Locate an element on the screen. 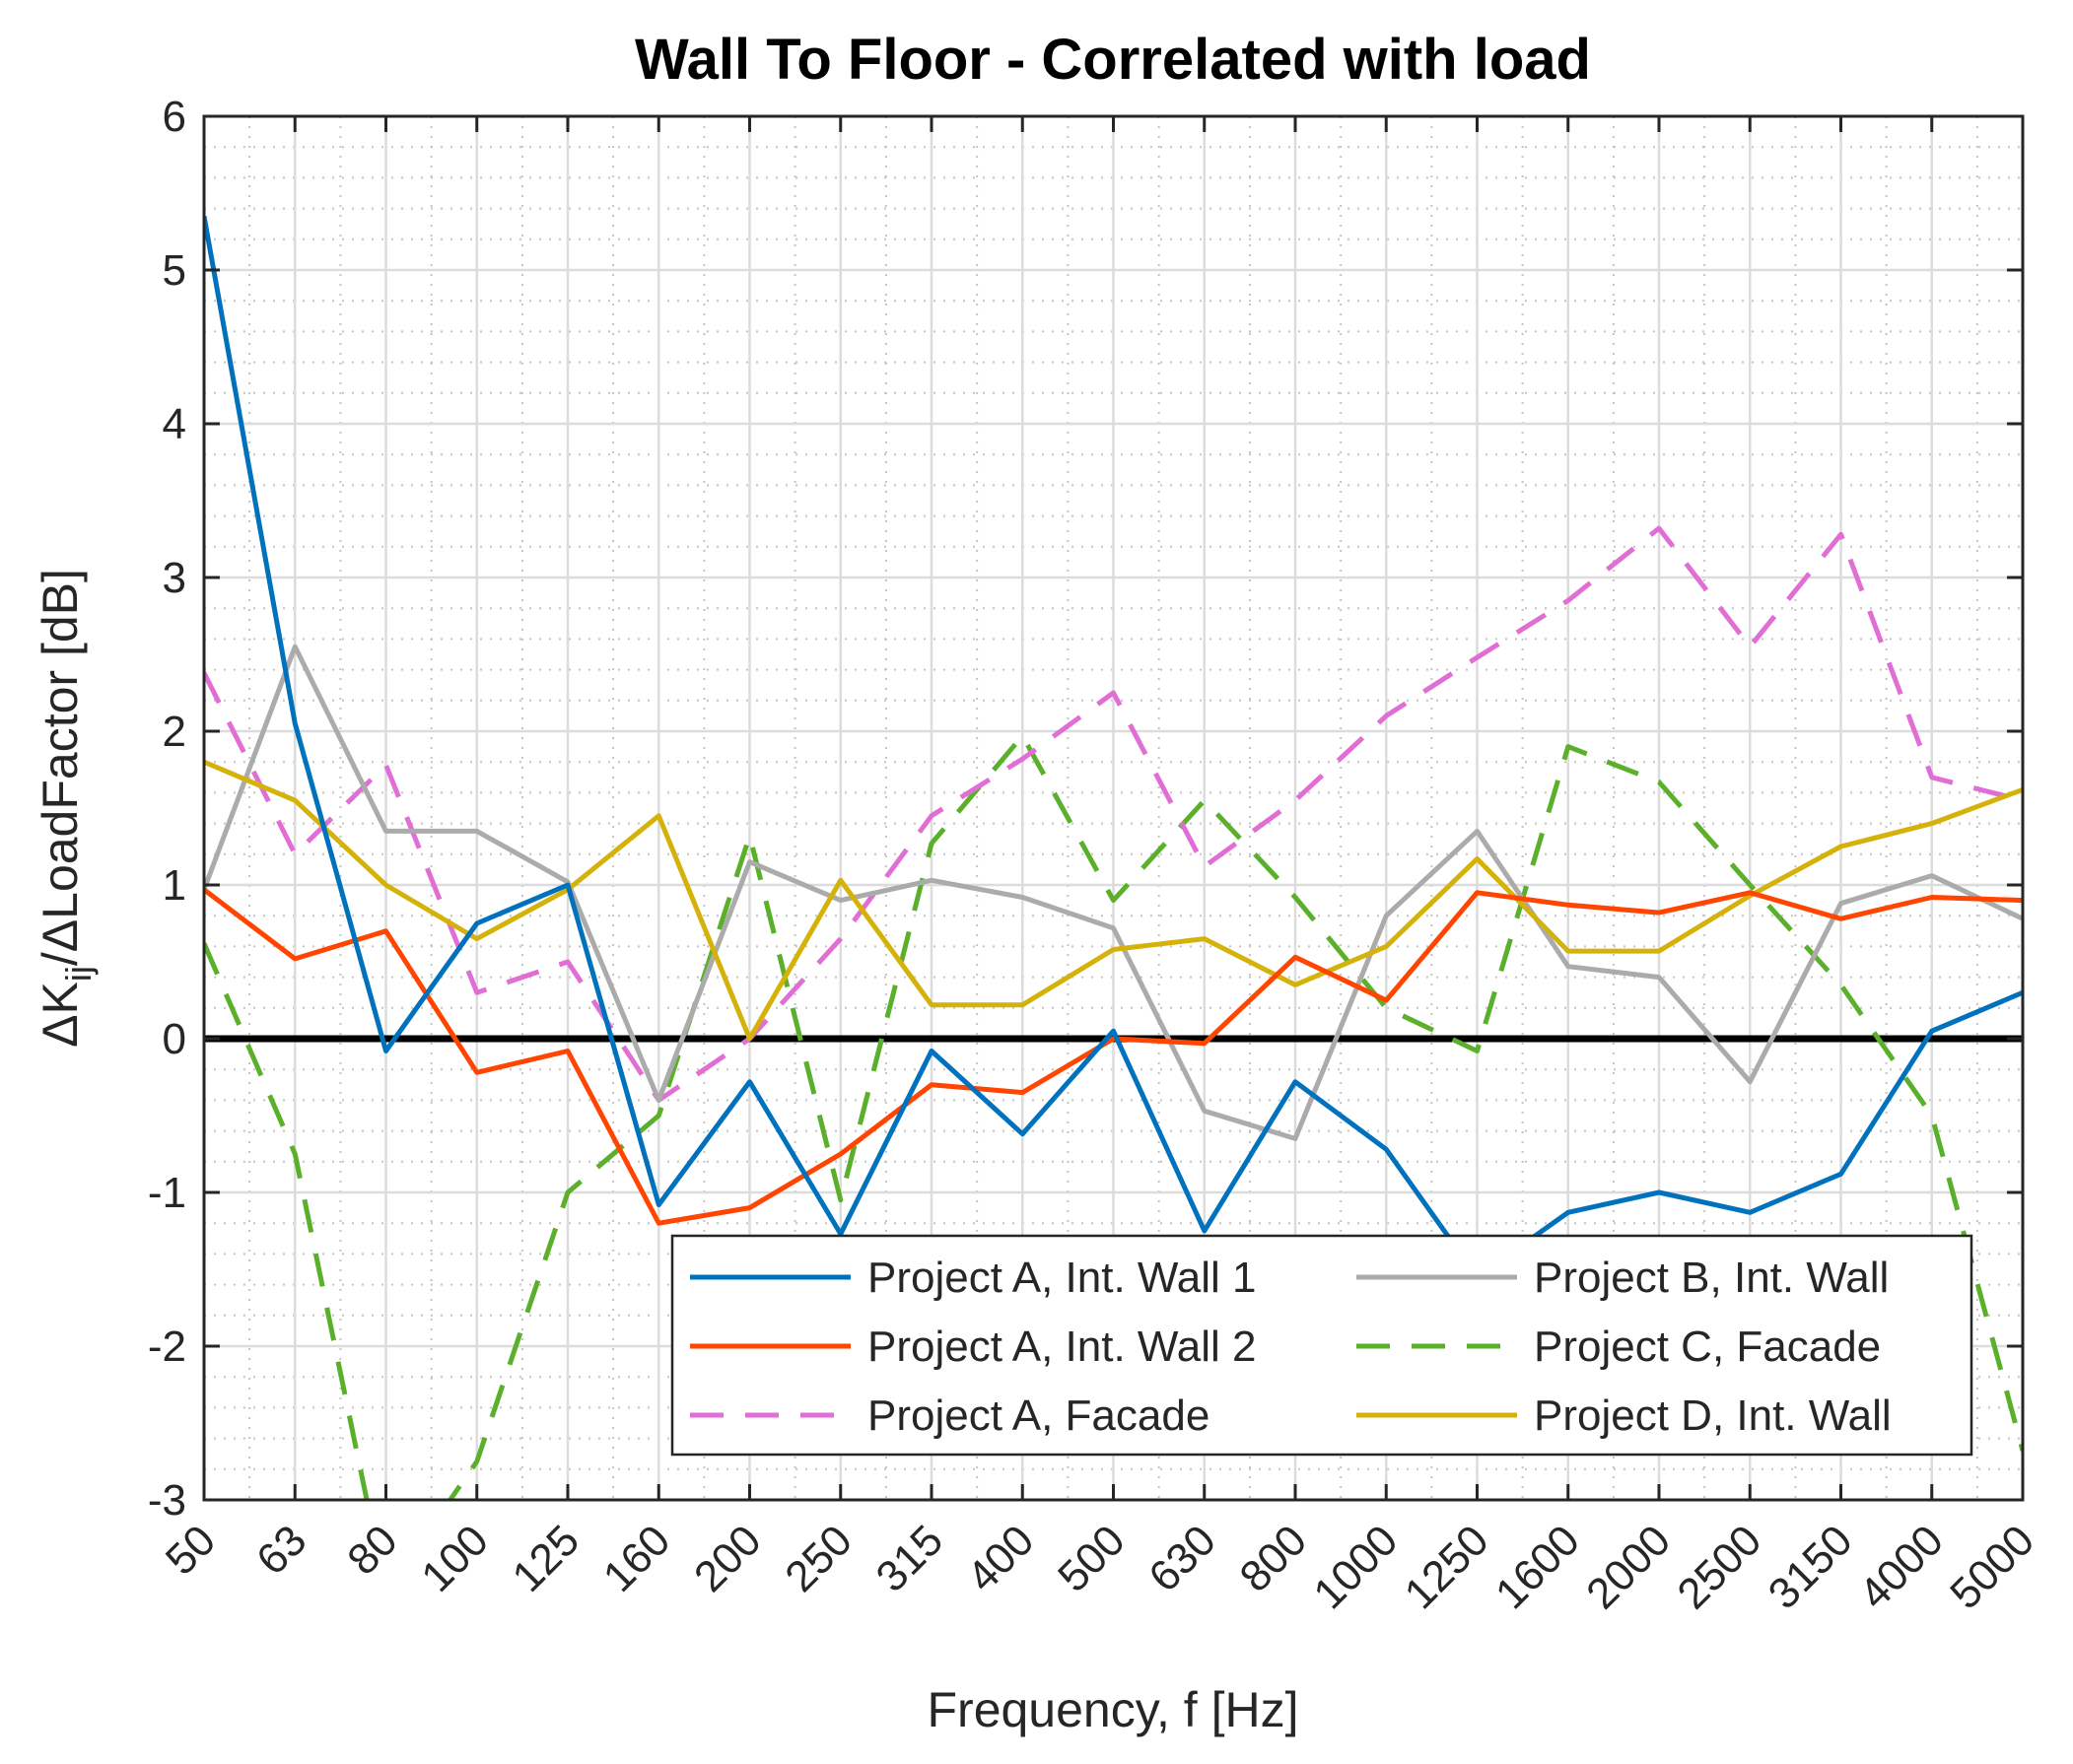  y-axis-label-main: ΔK is located at coordinates (60, 1015).